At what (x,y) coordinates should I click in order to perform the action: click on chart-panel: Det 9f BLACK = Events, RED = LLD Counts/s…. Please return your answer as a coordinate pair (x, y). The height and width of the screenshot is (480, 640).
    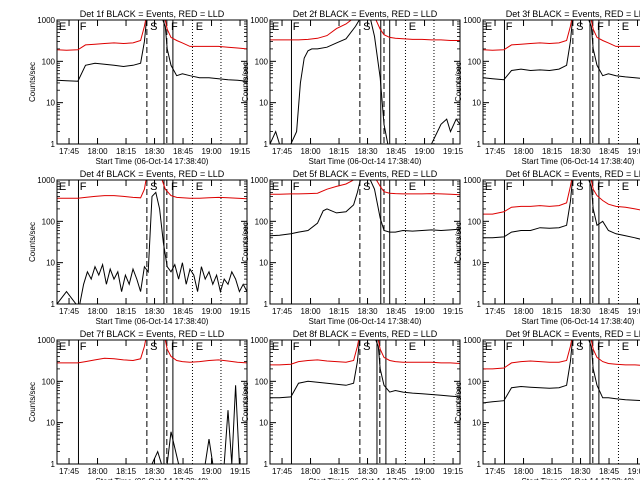
    Looking at the image, I should click on (547, 404).